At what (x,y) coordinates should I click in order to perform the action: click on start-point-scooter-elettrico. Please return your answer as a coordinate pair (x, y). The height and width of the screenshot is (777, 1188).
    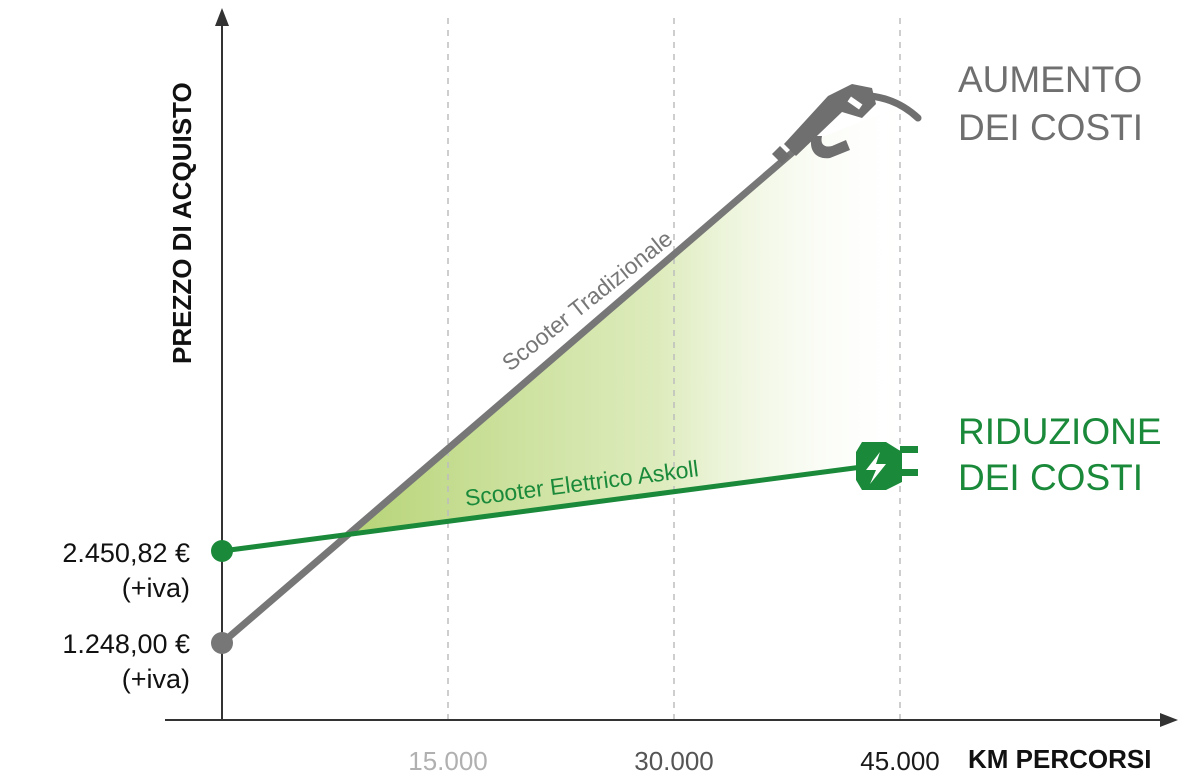
    Looking at the image, I should click on (222, 551).